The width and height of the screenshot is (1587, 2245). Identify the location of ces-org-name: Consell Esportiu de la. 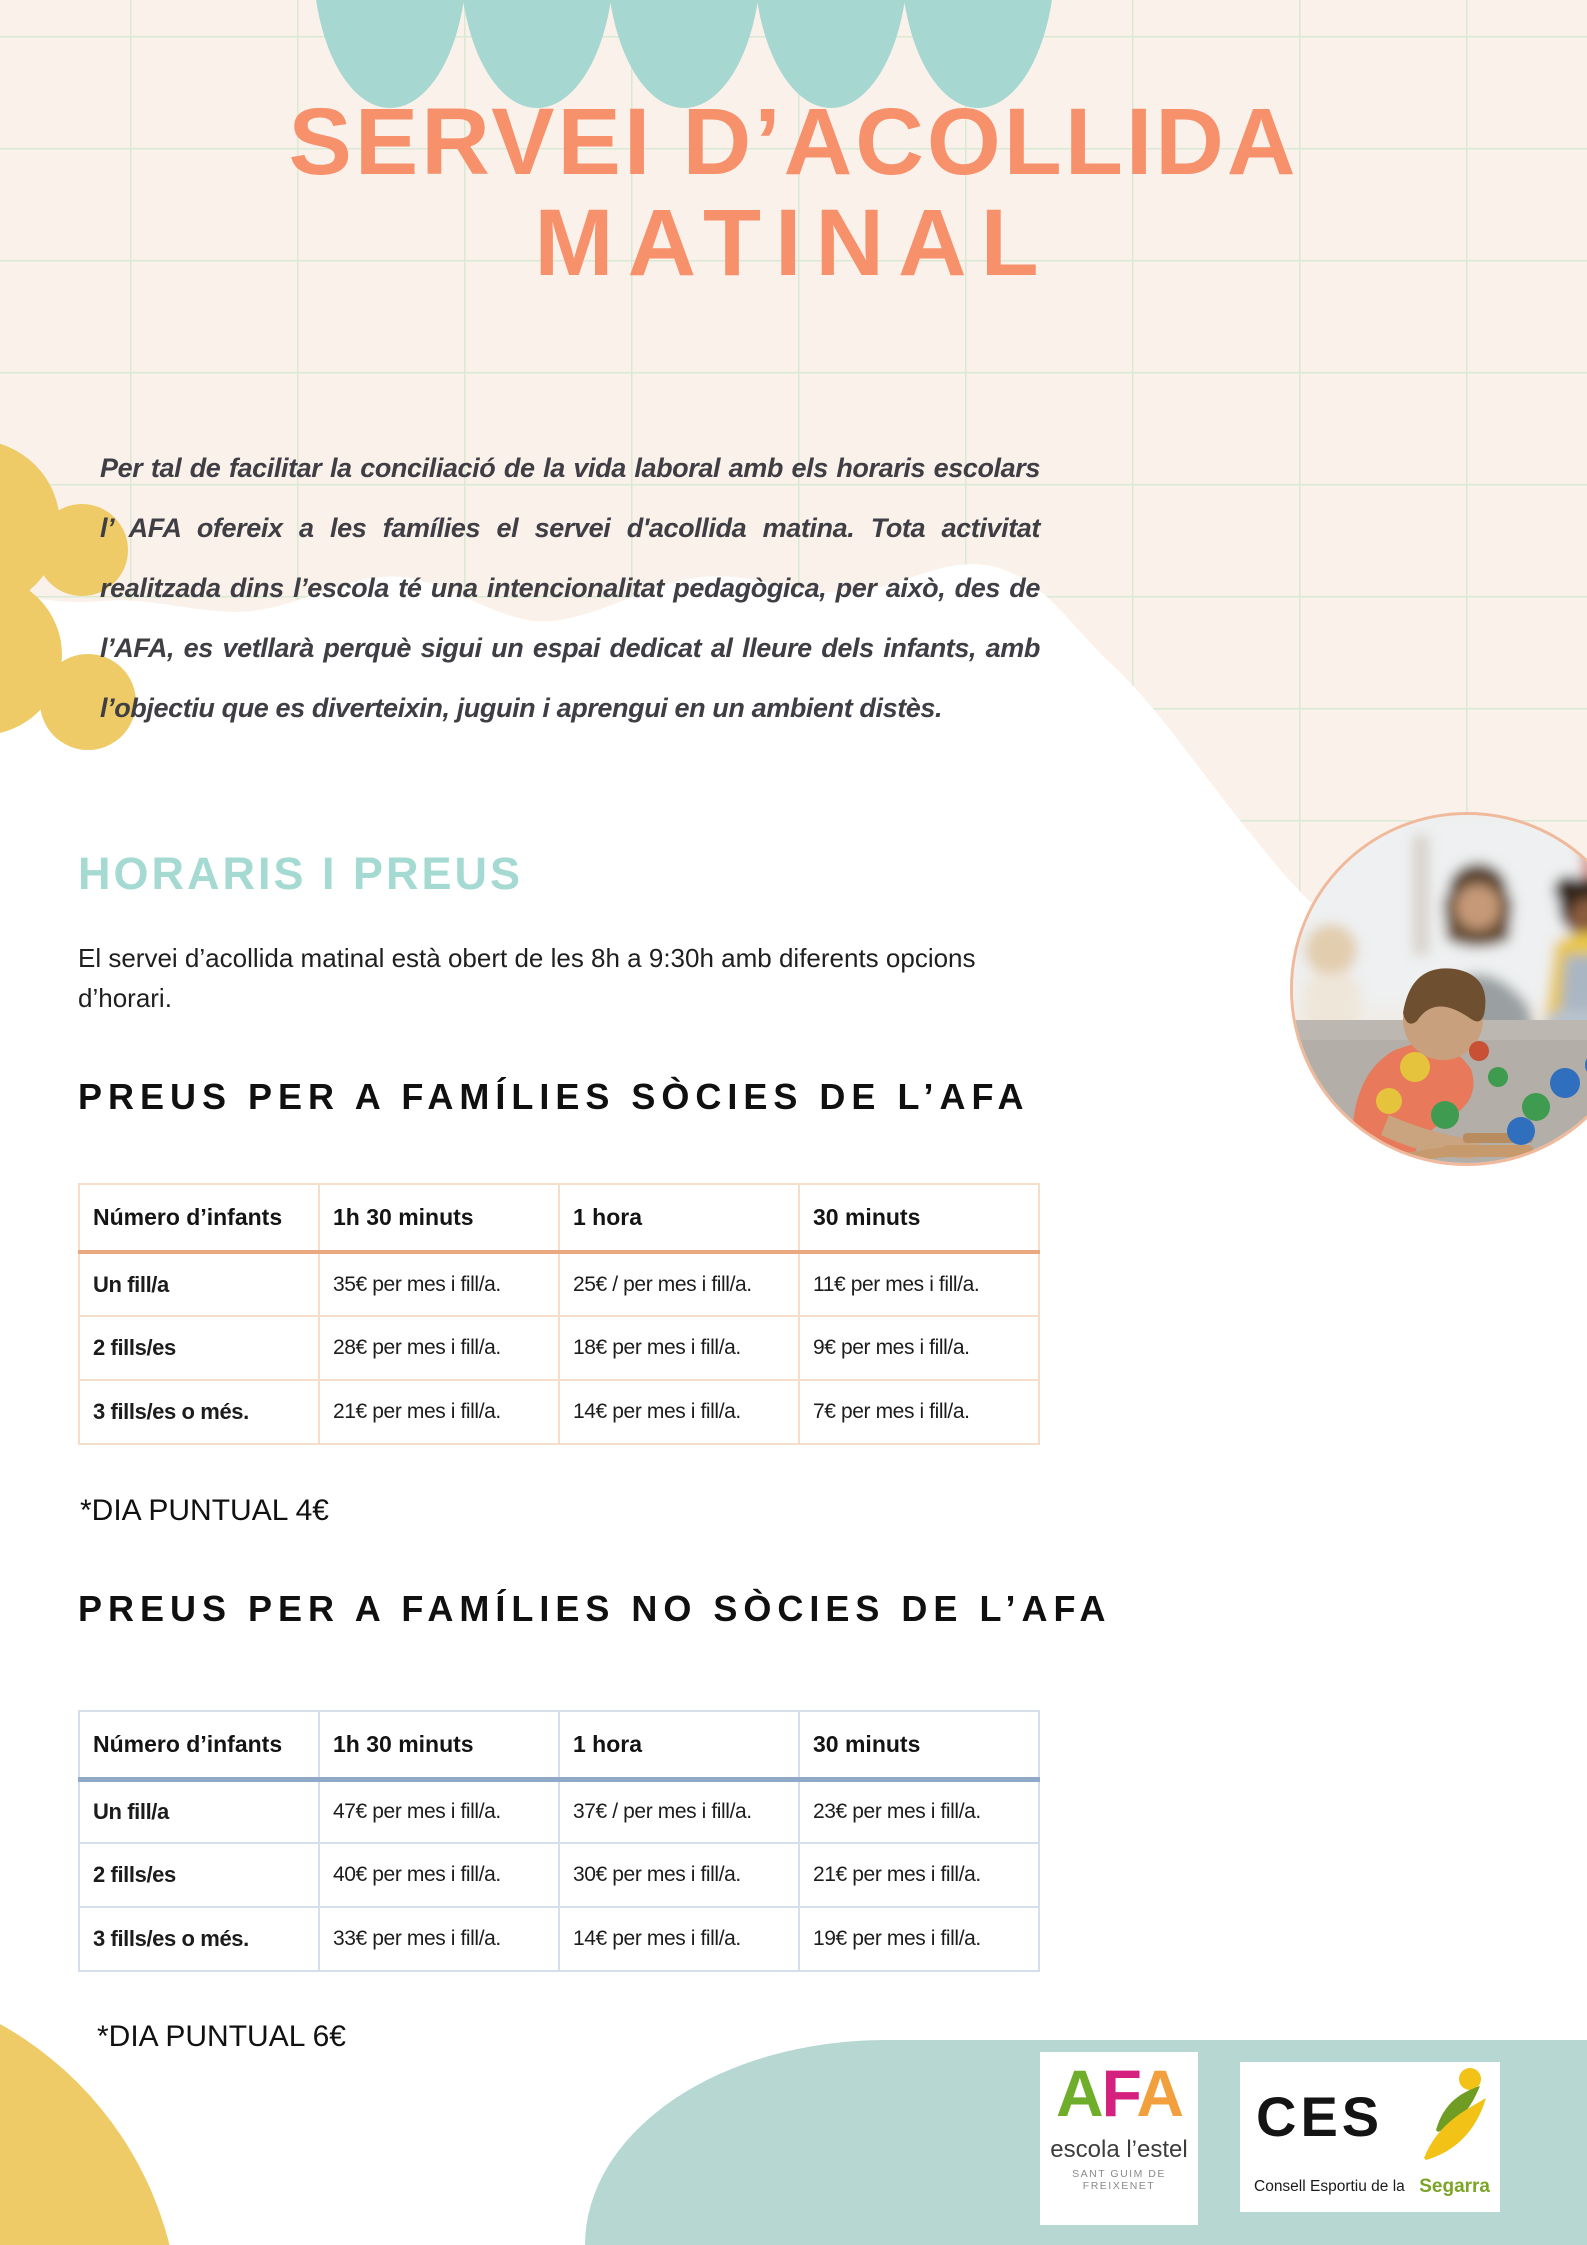
(1329, 2186).